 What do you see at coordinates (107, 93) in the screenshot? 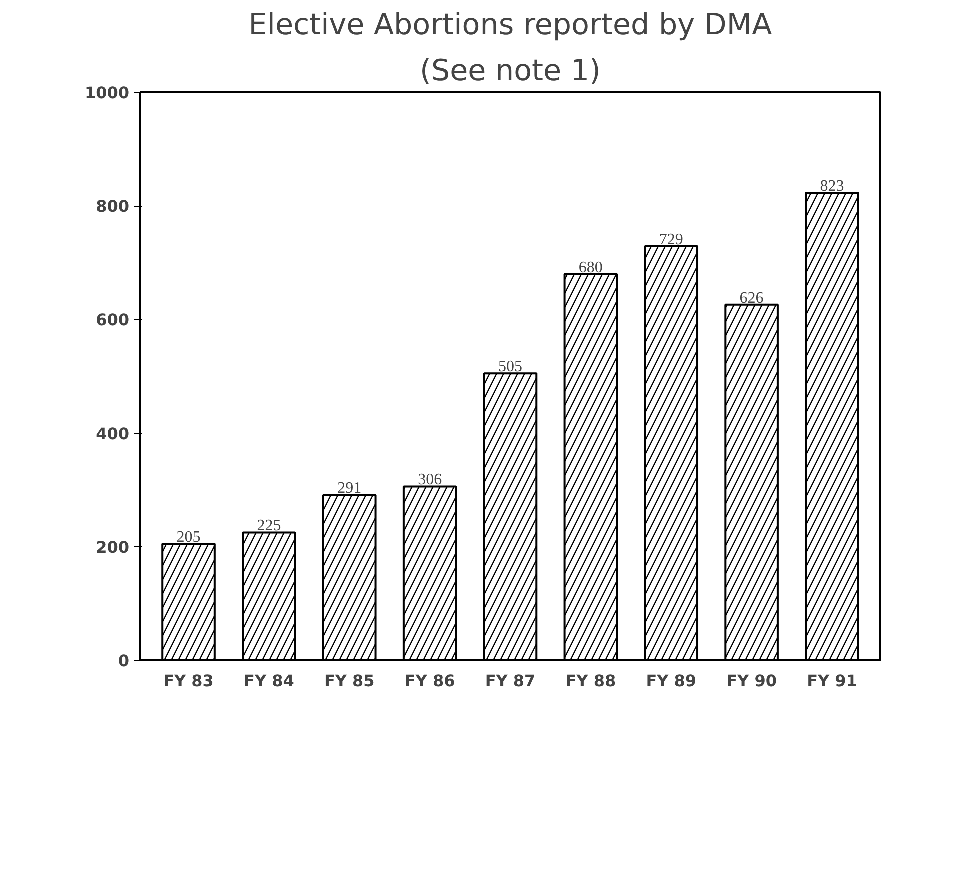
I see `y-tick-label: 1000` at bounding box center [107, 93].